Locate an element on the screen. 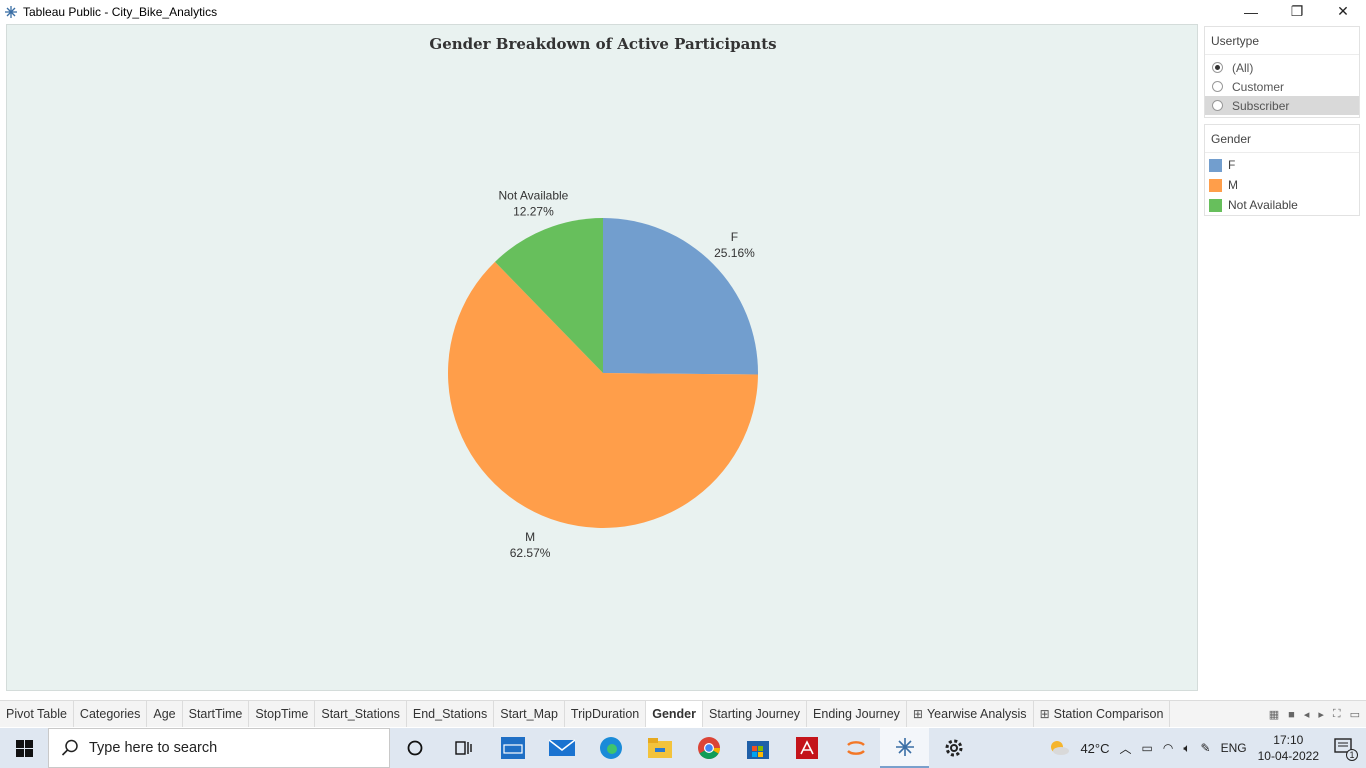  pie-chart: F 25.16% M 62.57% Not Available 12.27% is located at coordinates (603, 374).